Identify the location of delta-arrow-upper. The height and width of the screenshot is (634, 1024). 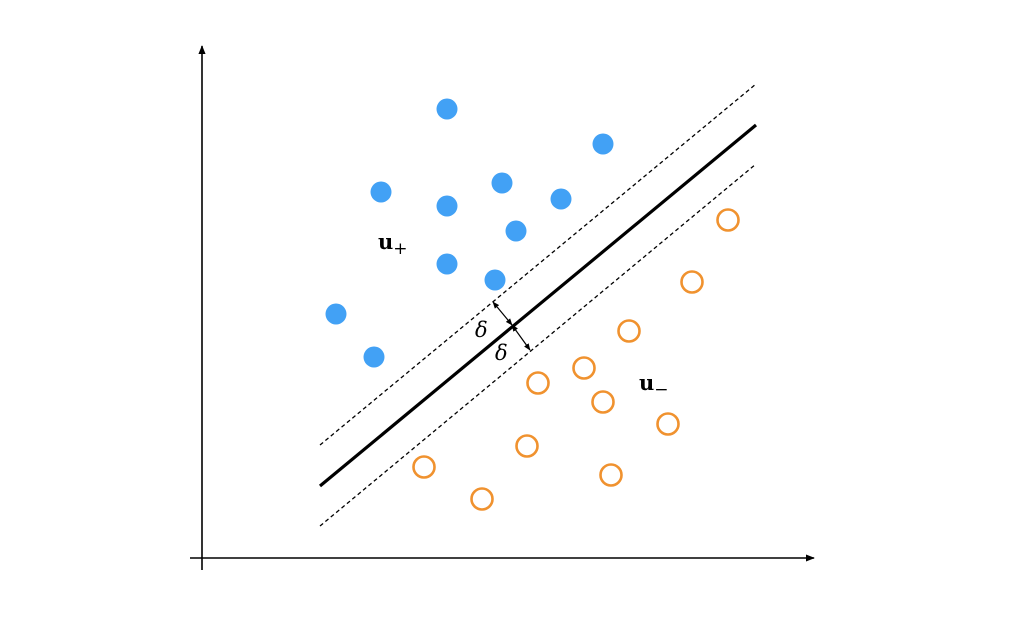
(502, 313).